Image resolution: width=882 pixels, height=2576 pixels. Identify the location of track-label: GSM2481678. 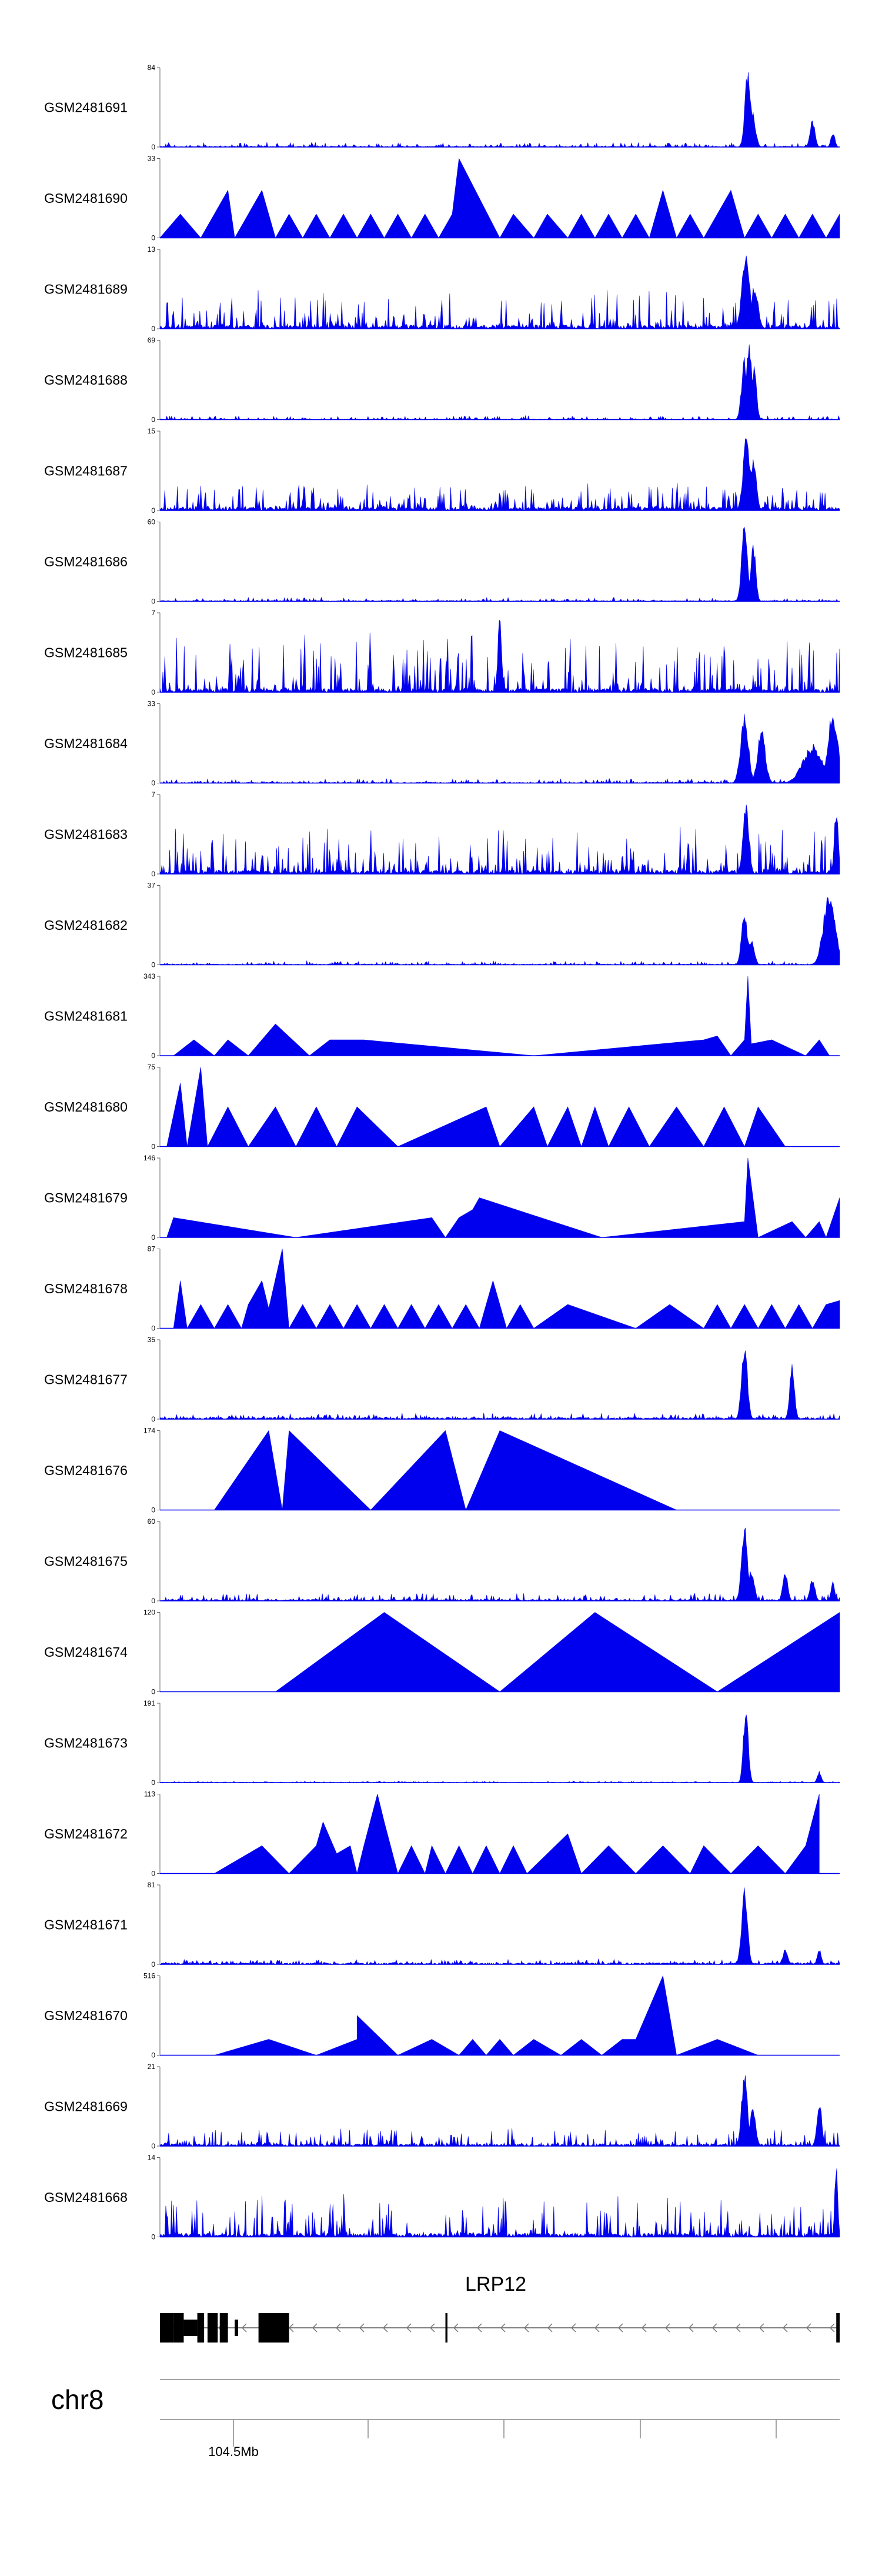
(86, 1288).